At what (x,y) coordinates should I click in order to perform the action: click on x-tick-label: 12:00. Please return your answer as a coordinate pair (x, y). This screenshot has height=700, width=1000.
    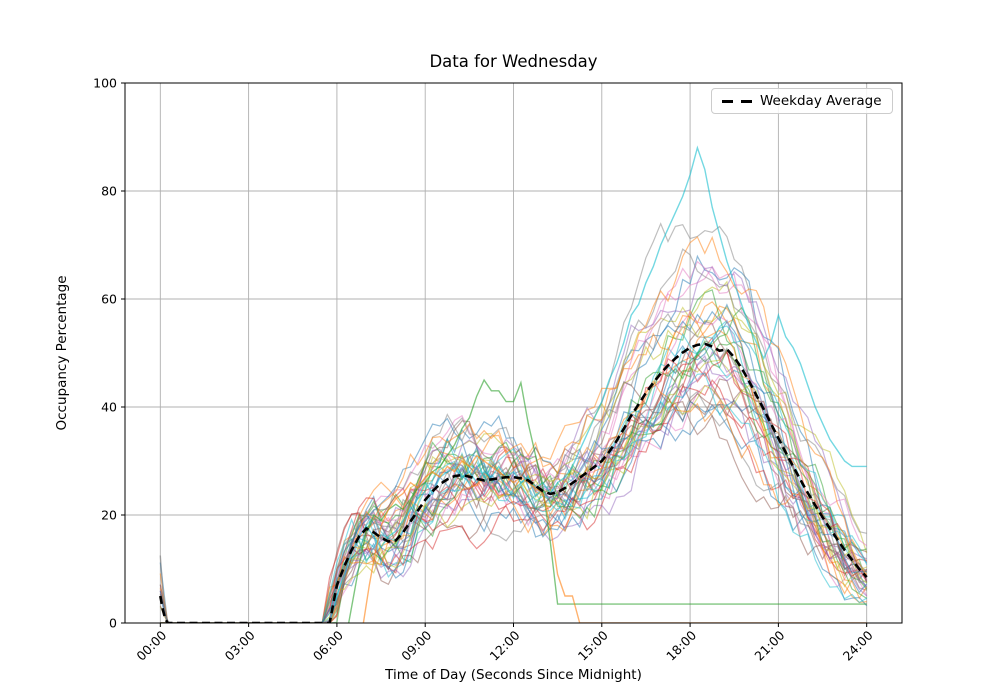
    Looking at the image, I should click on (505, 645).